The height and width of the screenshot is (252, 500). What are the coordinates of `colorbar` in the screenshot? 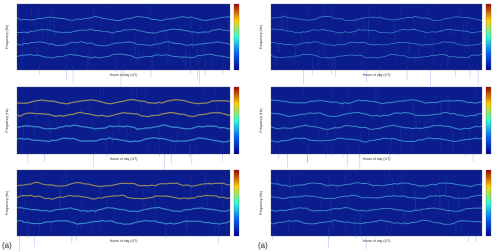 It's located at (236, 203).